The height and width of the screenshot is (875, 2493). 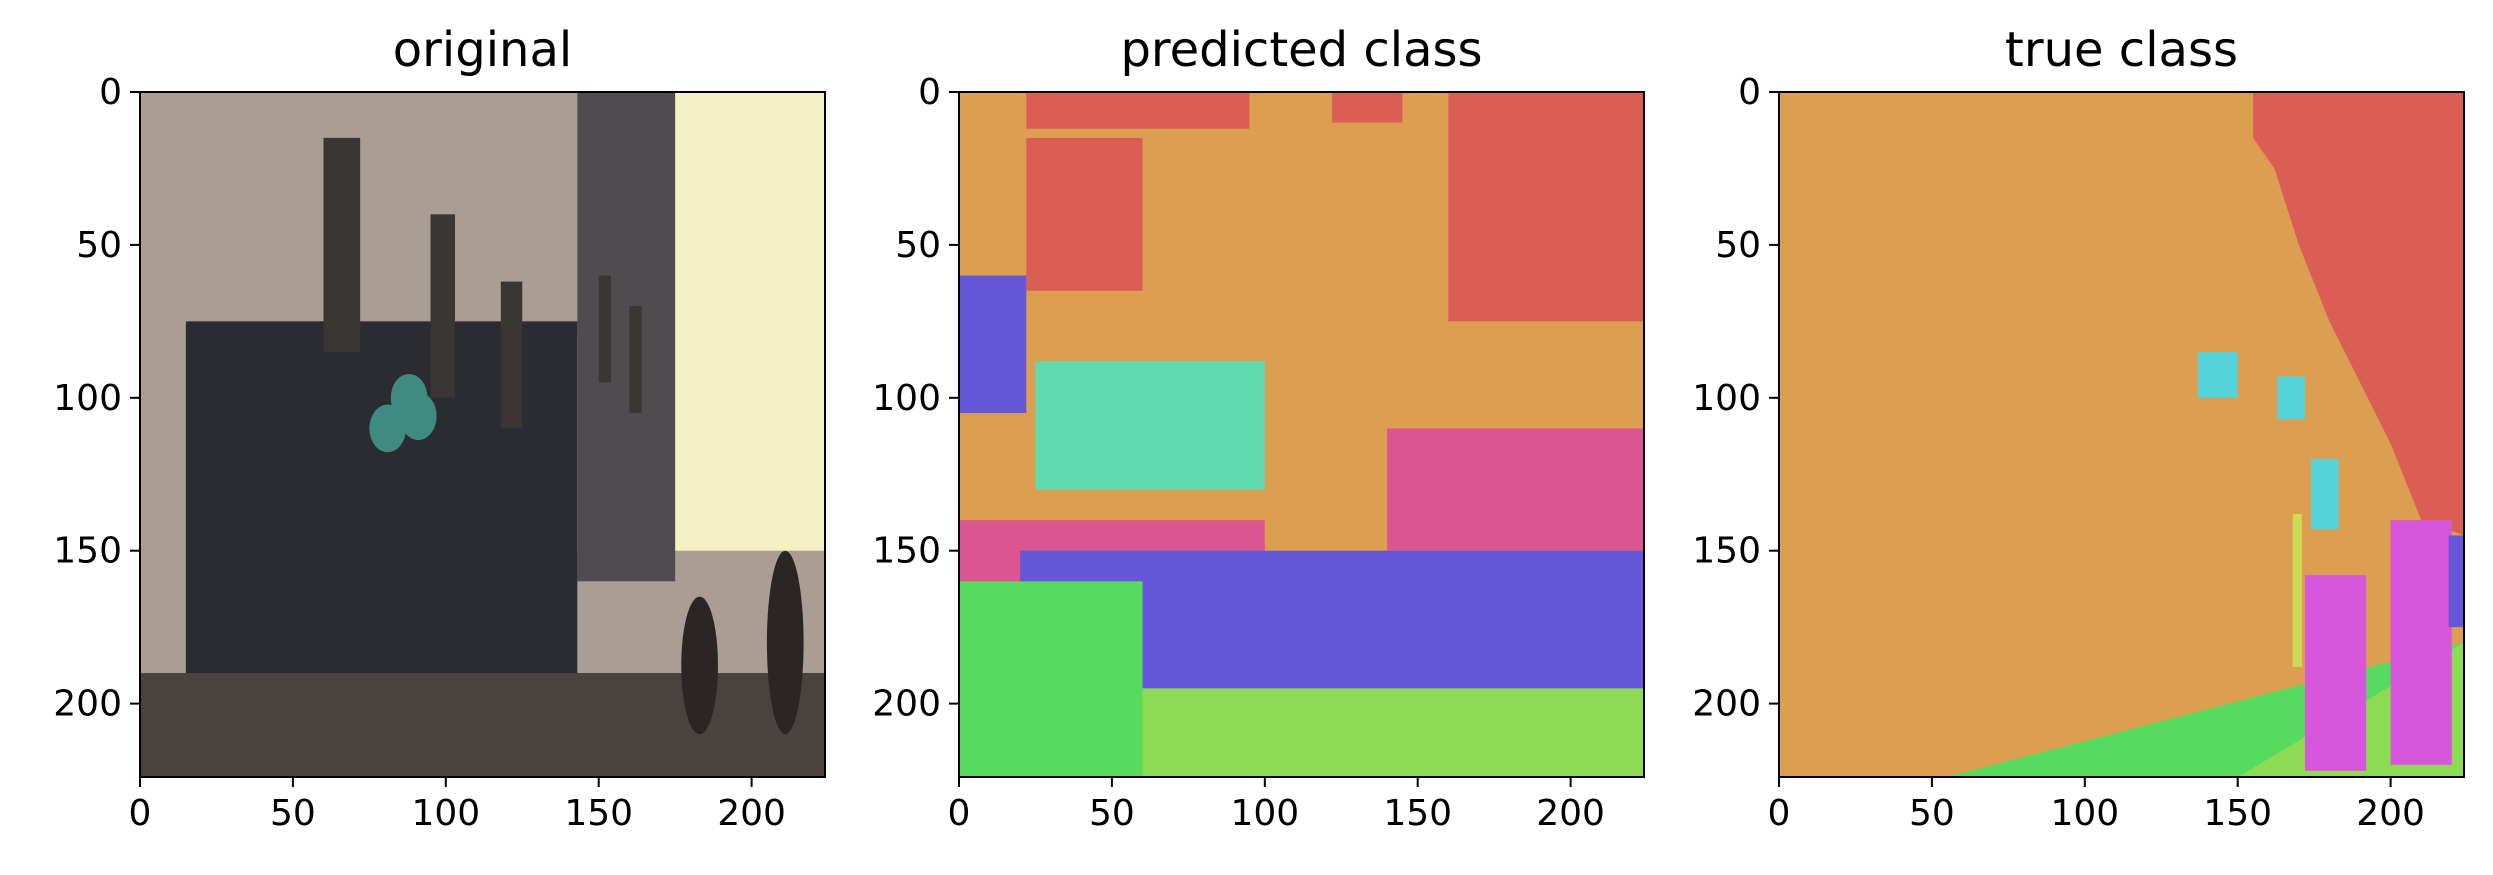 I want to click on region-dark-building, so click(x=626, y=337).